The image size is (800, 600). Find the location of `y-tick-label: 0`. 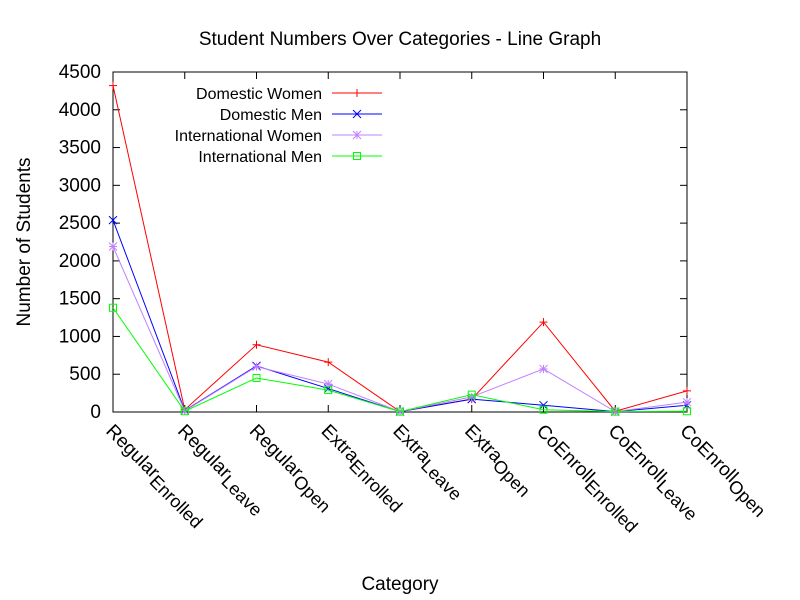

y-tick-label: 0 is located at coordinates (95, 412).